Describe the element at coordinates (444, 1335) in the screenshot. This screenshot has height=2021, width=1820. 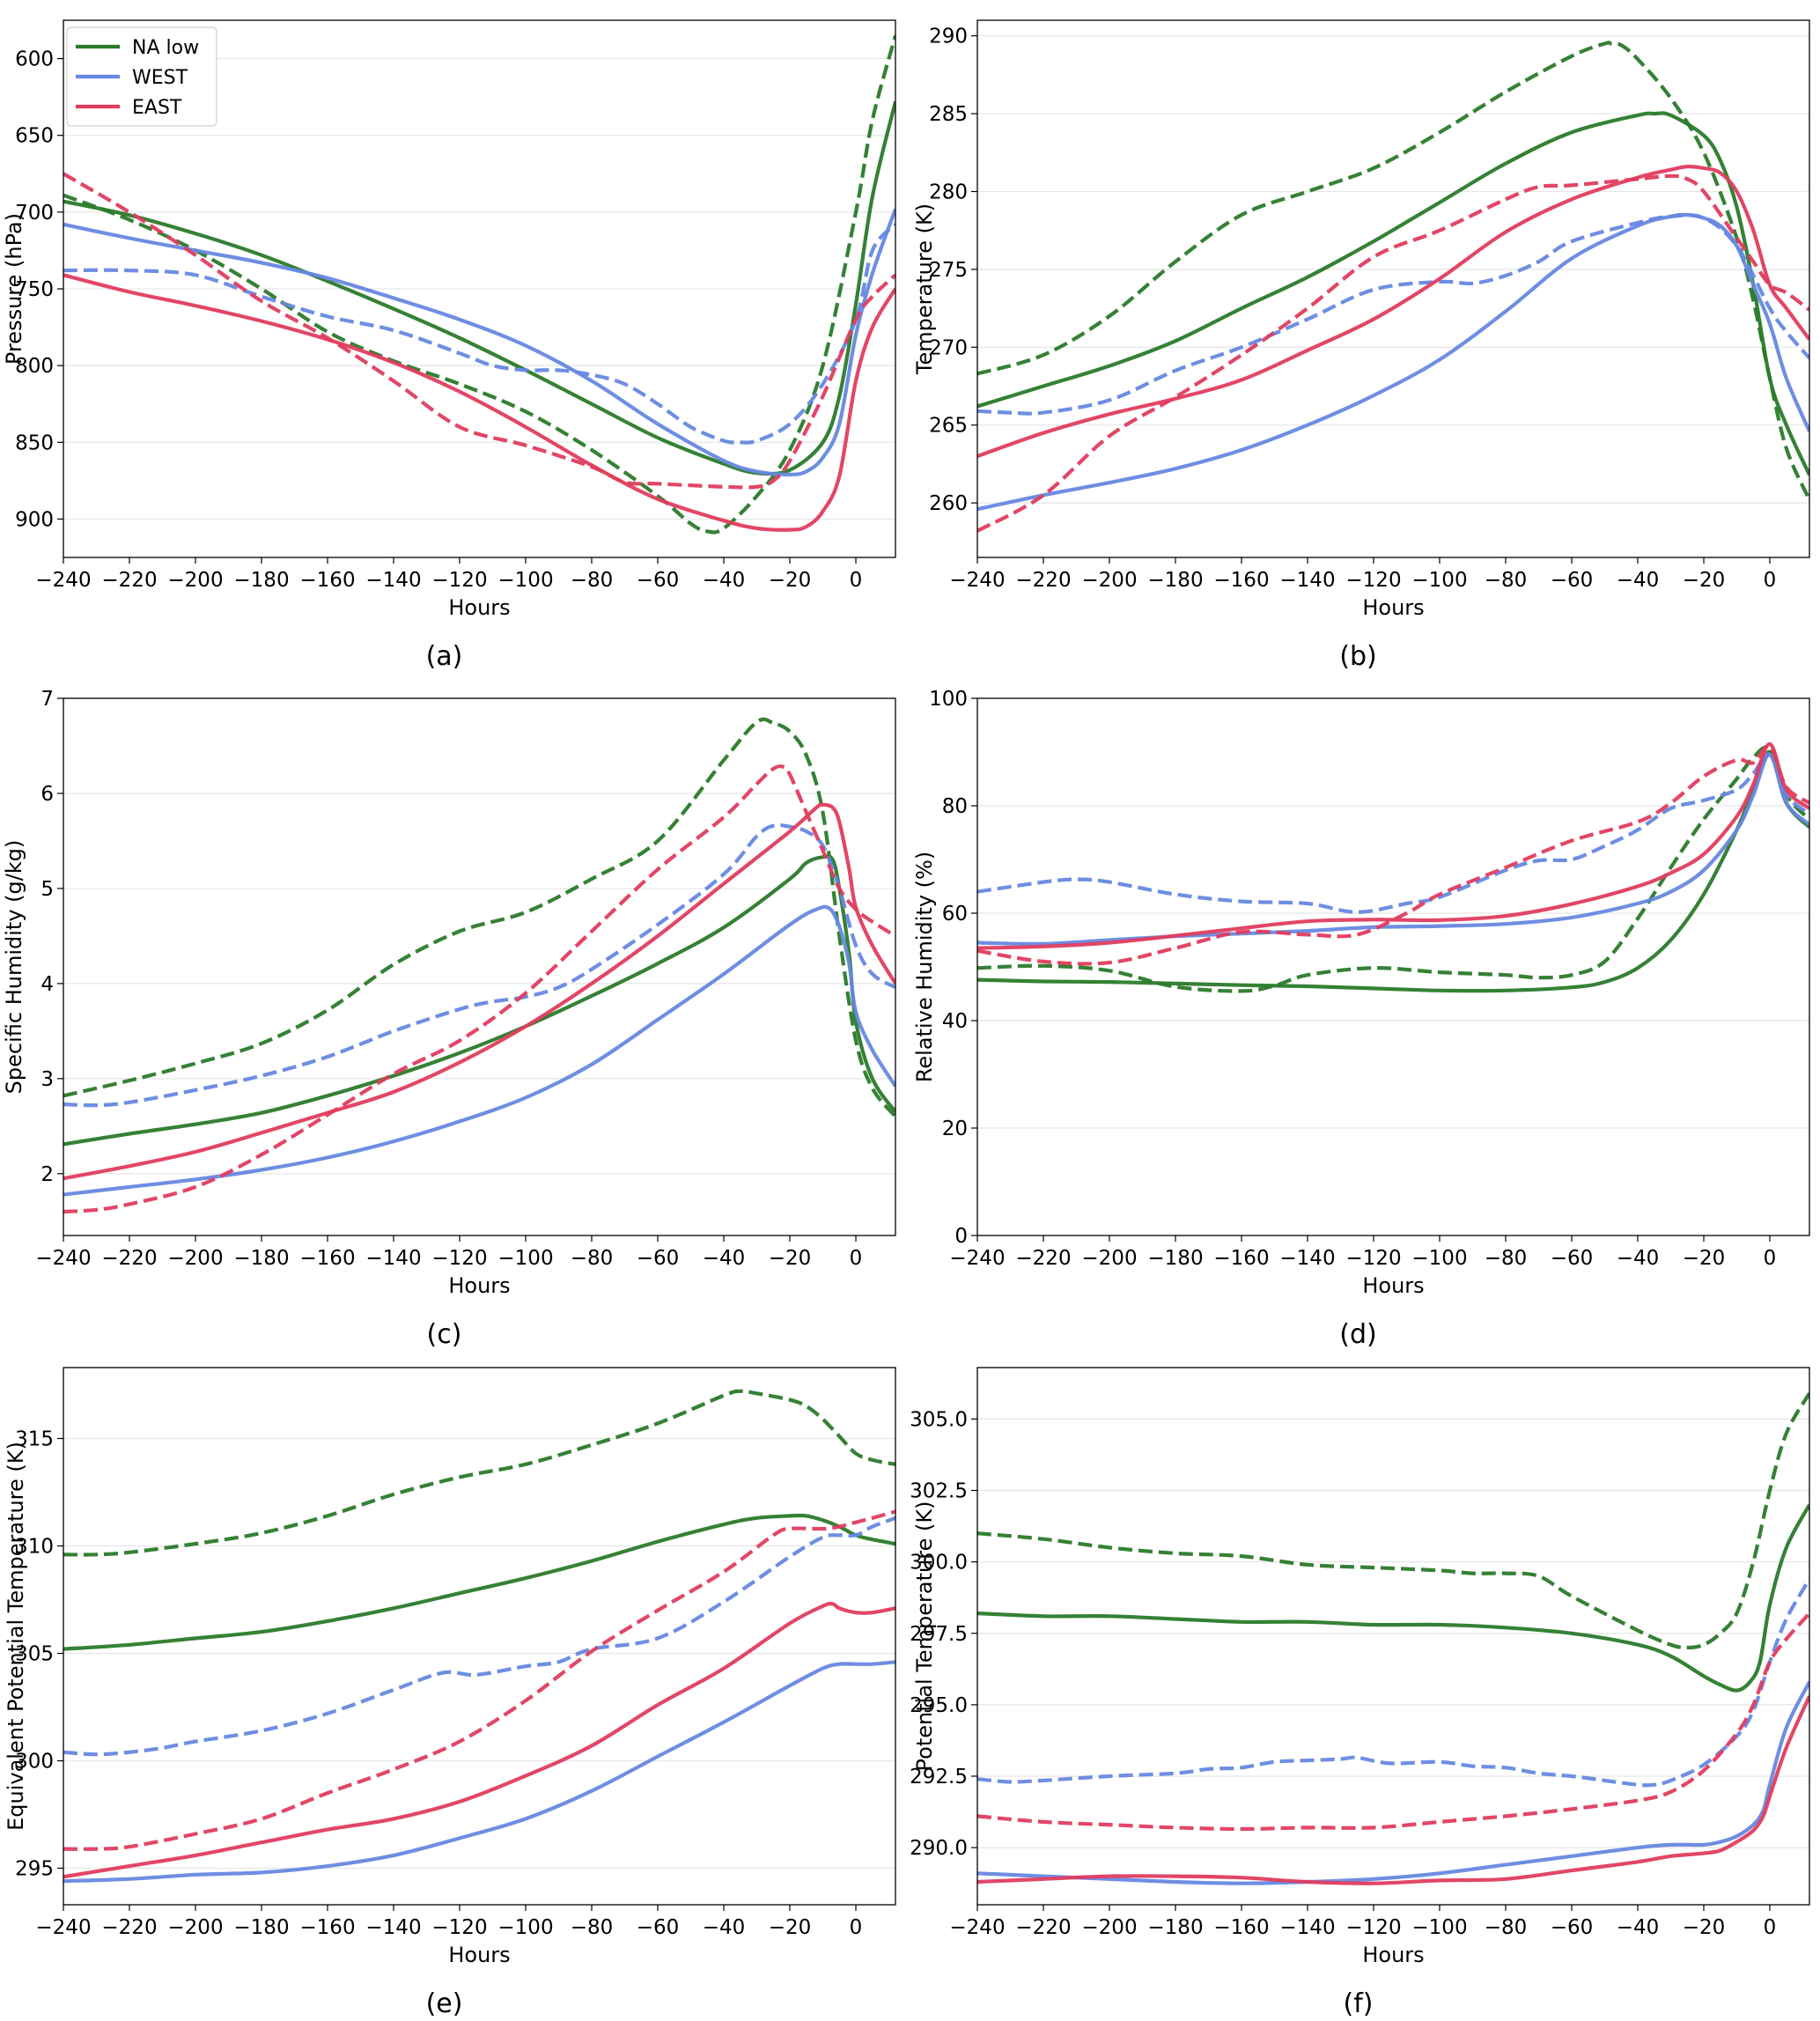
I see `panel-caption: (c)` at that location.